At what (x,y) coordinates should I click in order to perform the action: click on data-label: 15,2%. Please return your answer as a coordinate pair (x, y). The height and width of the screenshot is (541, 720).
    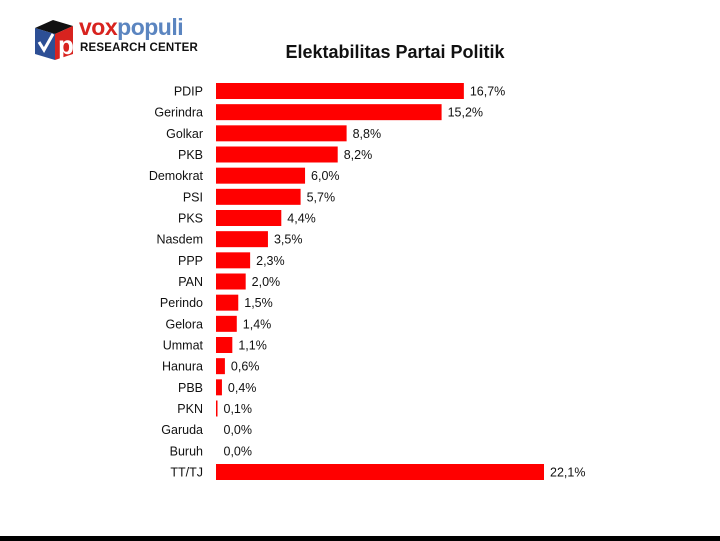
    Looking at the image, I should click on (465, 113).